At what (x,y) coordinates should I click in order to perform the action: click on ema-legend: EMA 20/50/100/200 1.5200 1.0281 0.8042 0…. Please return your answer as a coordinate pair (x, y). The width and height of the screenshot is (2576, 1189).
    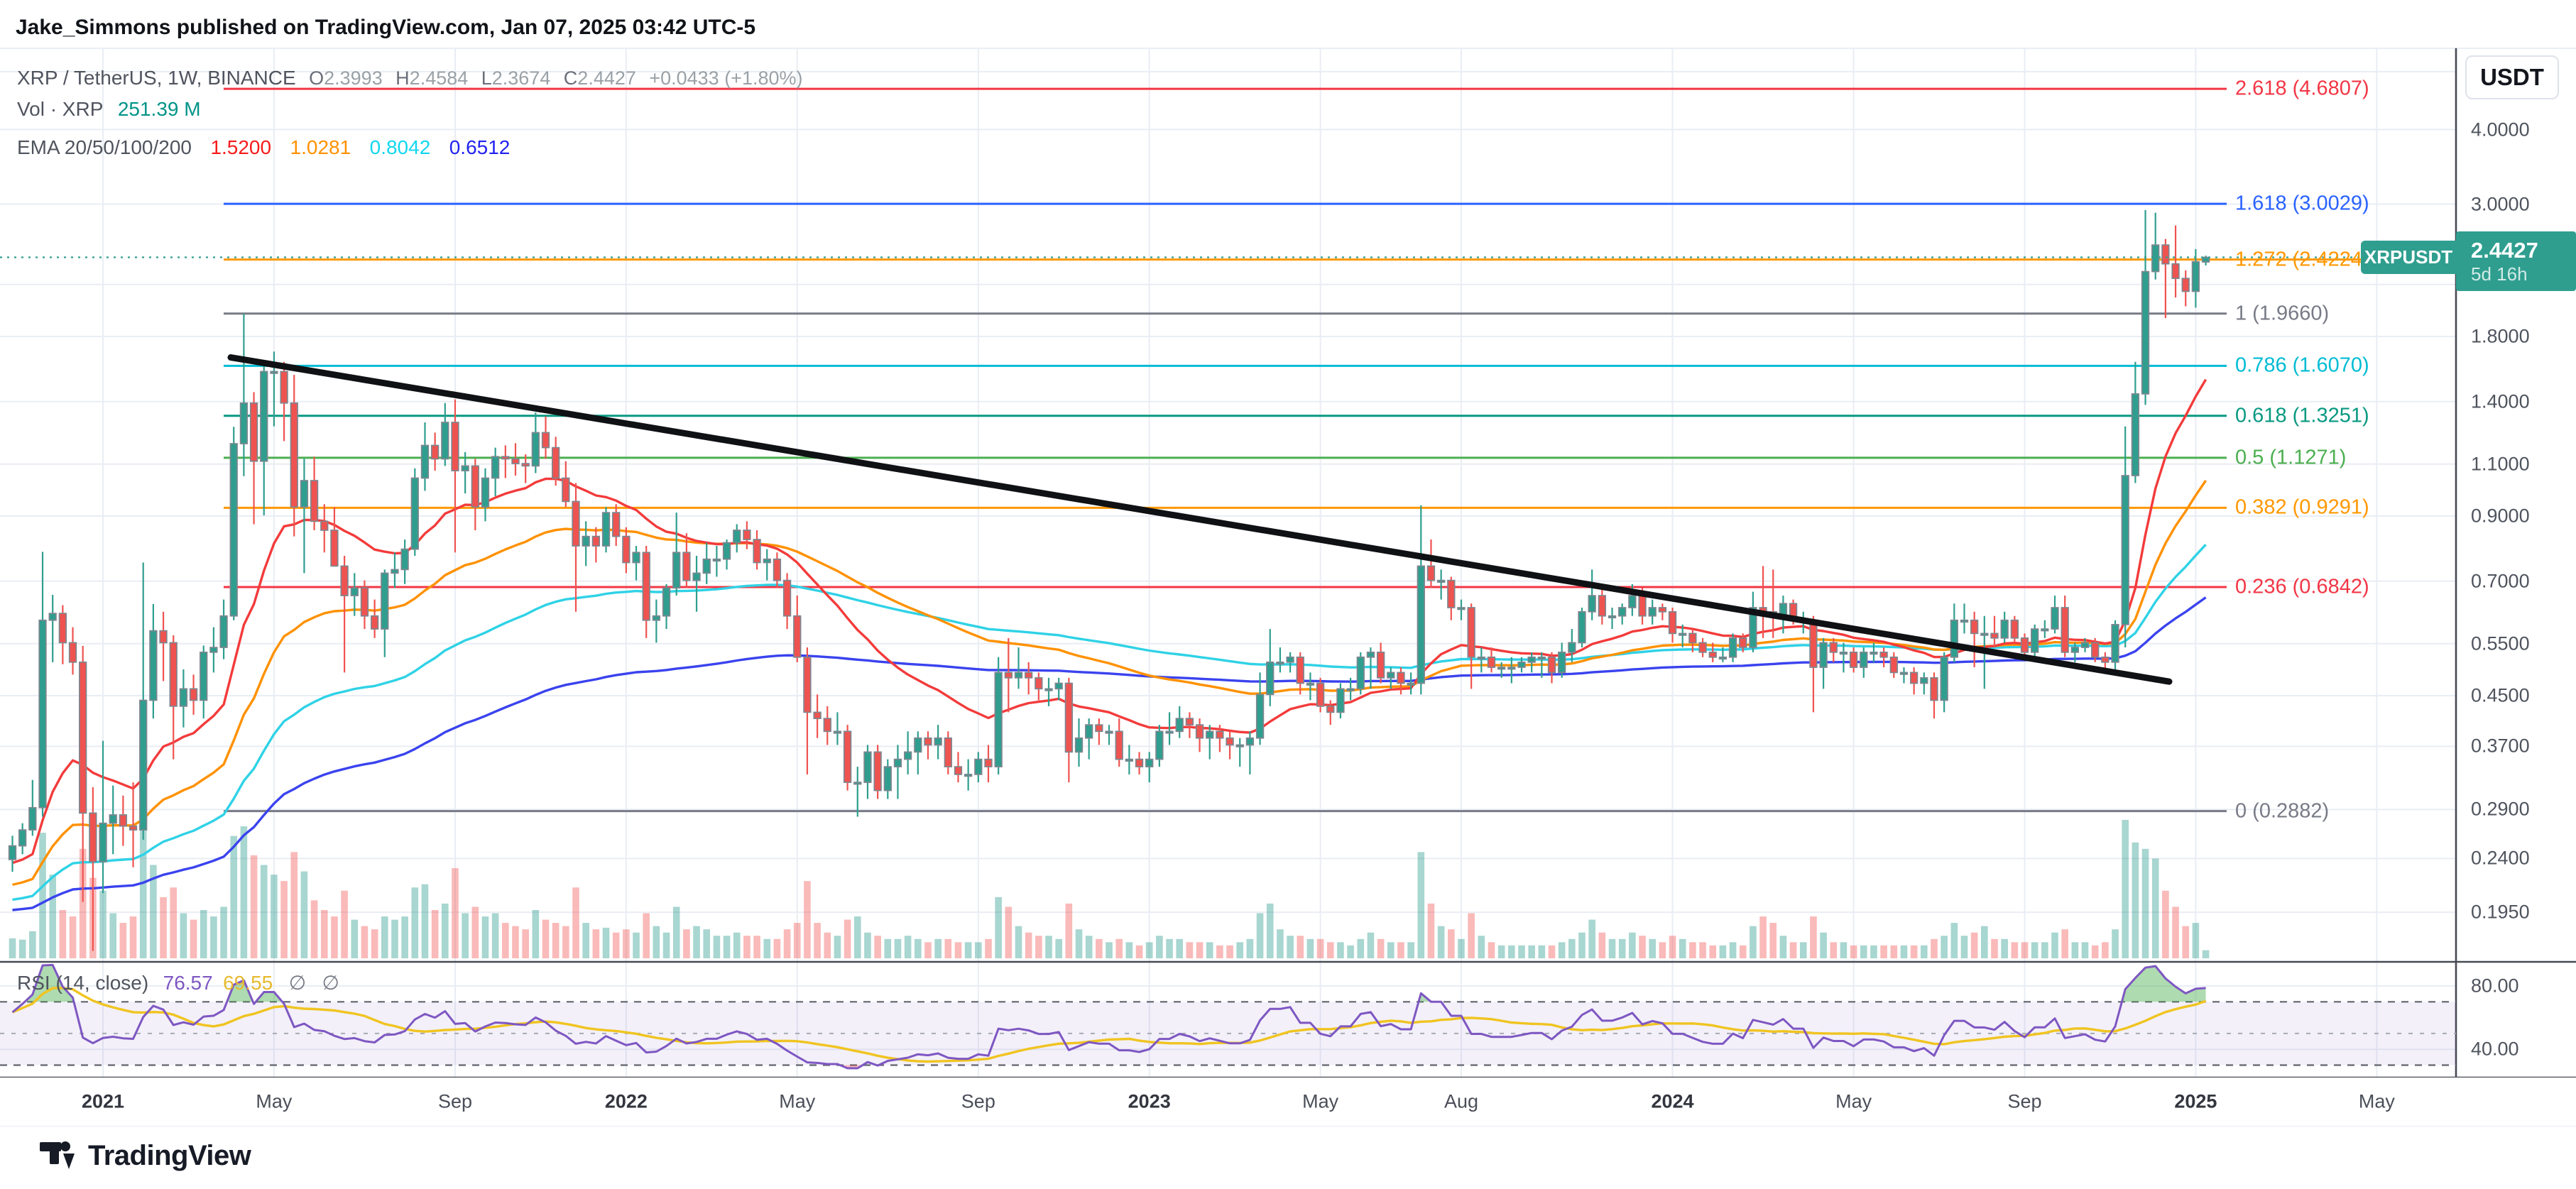
    Looking at the image, I should click on (263, 147).